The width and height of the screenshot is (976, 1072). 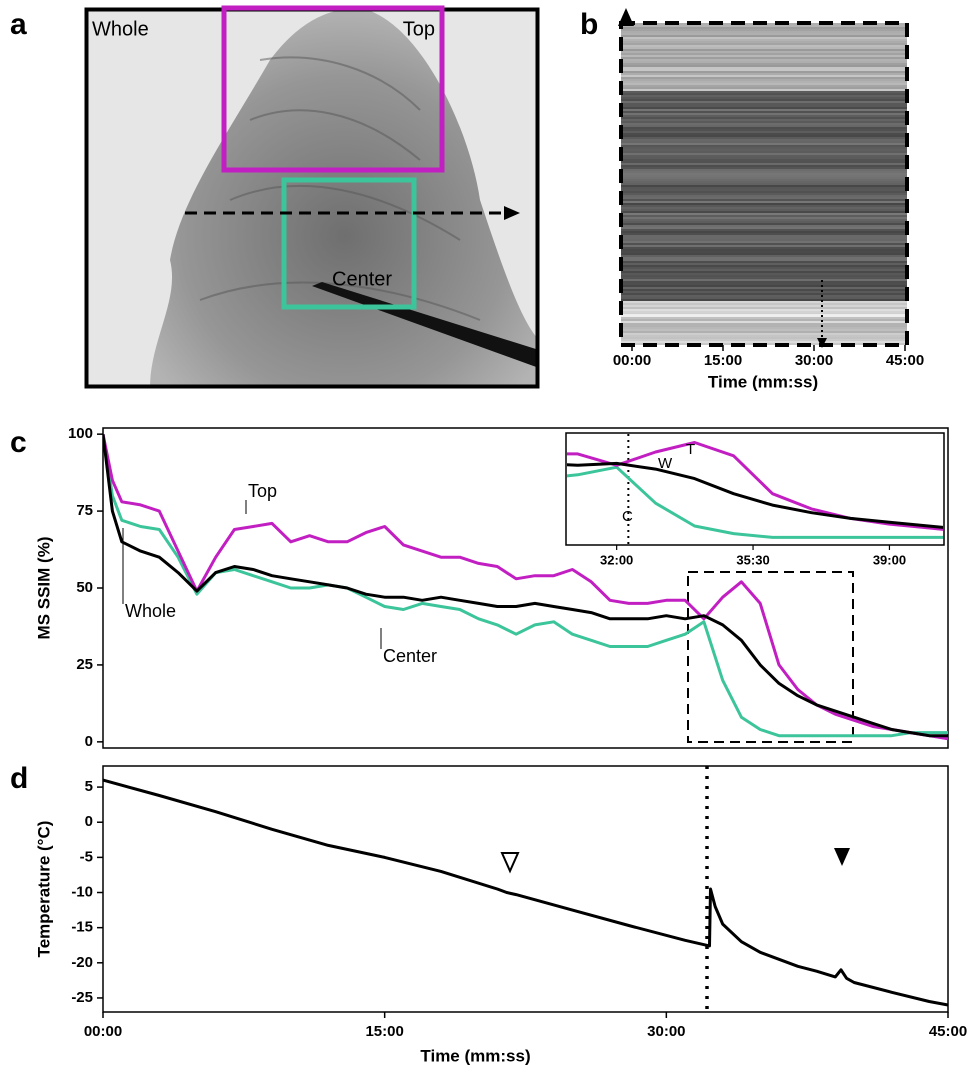 I want to click on series-line, so click(x=755, y=495).